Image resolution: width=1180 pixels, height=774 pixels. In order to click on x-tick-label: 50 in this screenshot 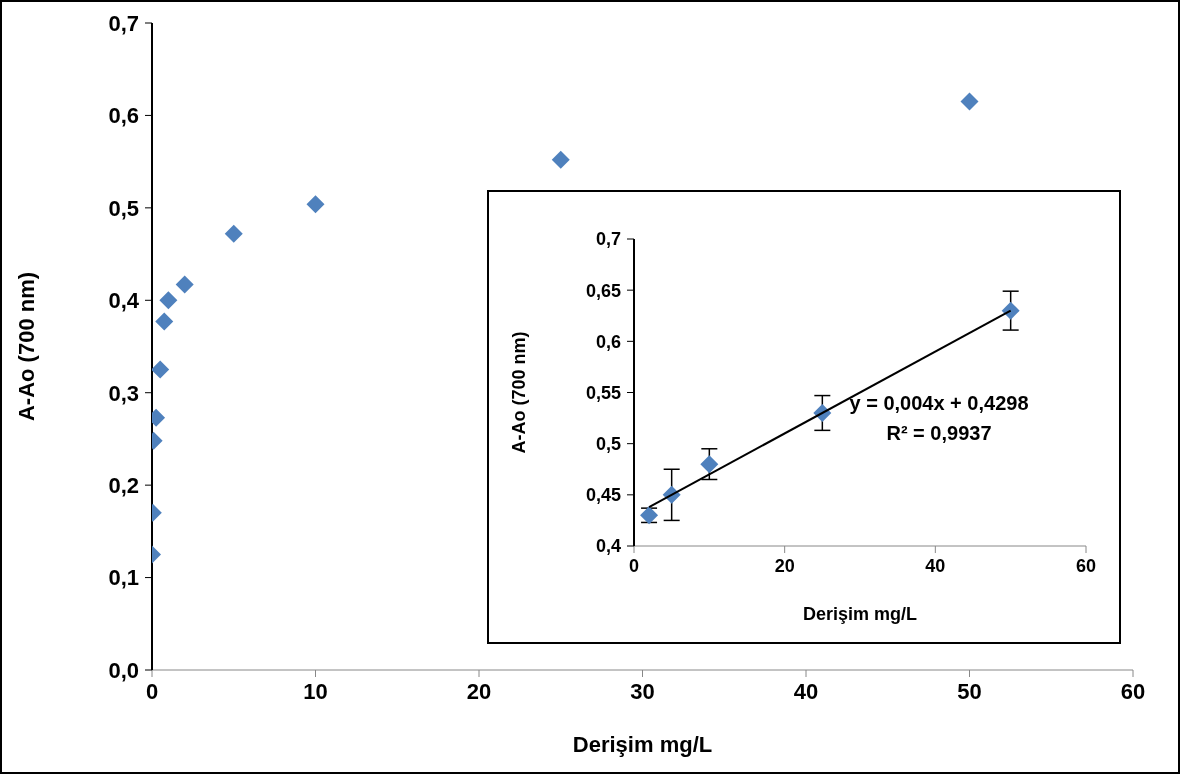, I will do `click(969, 691)`.